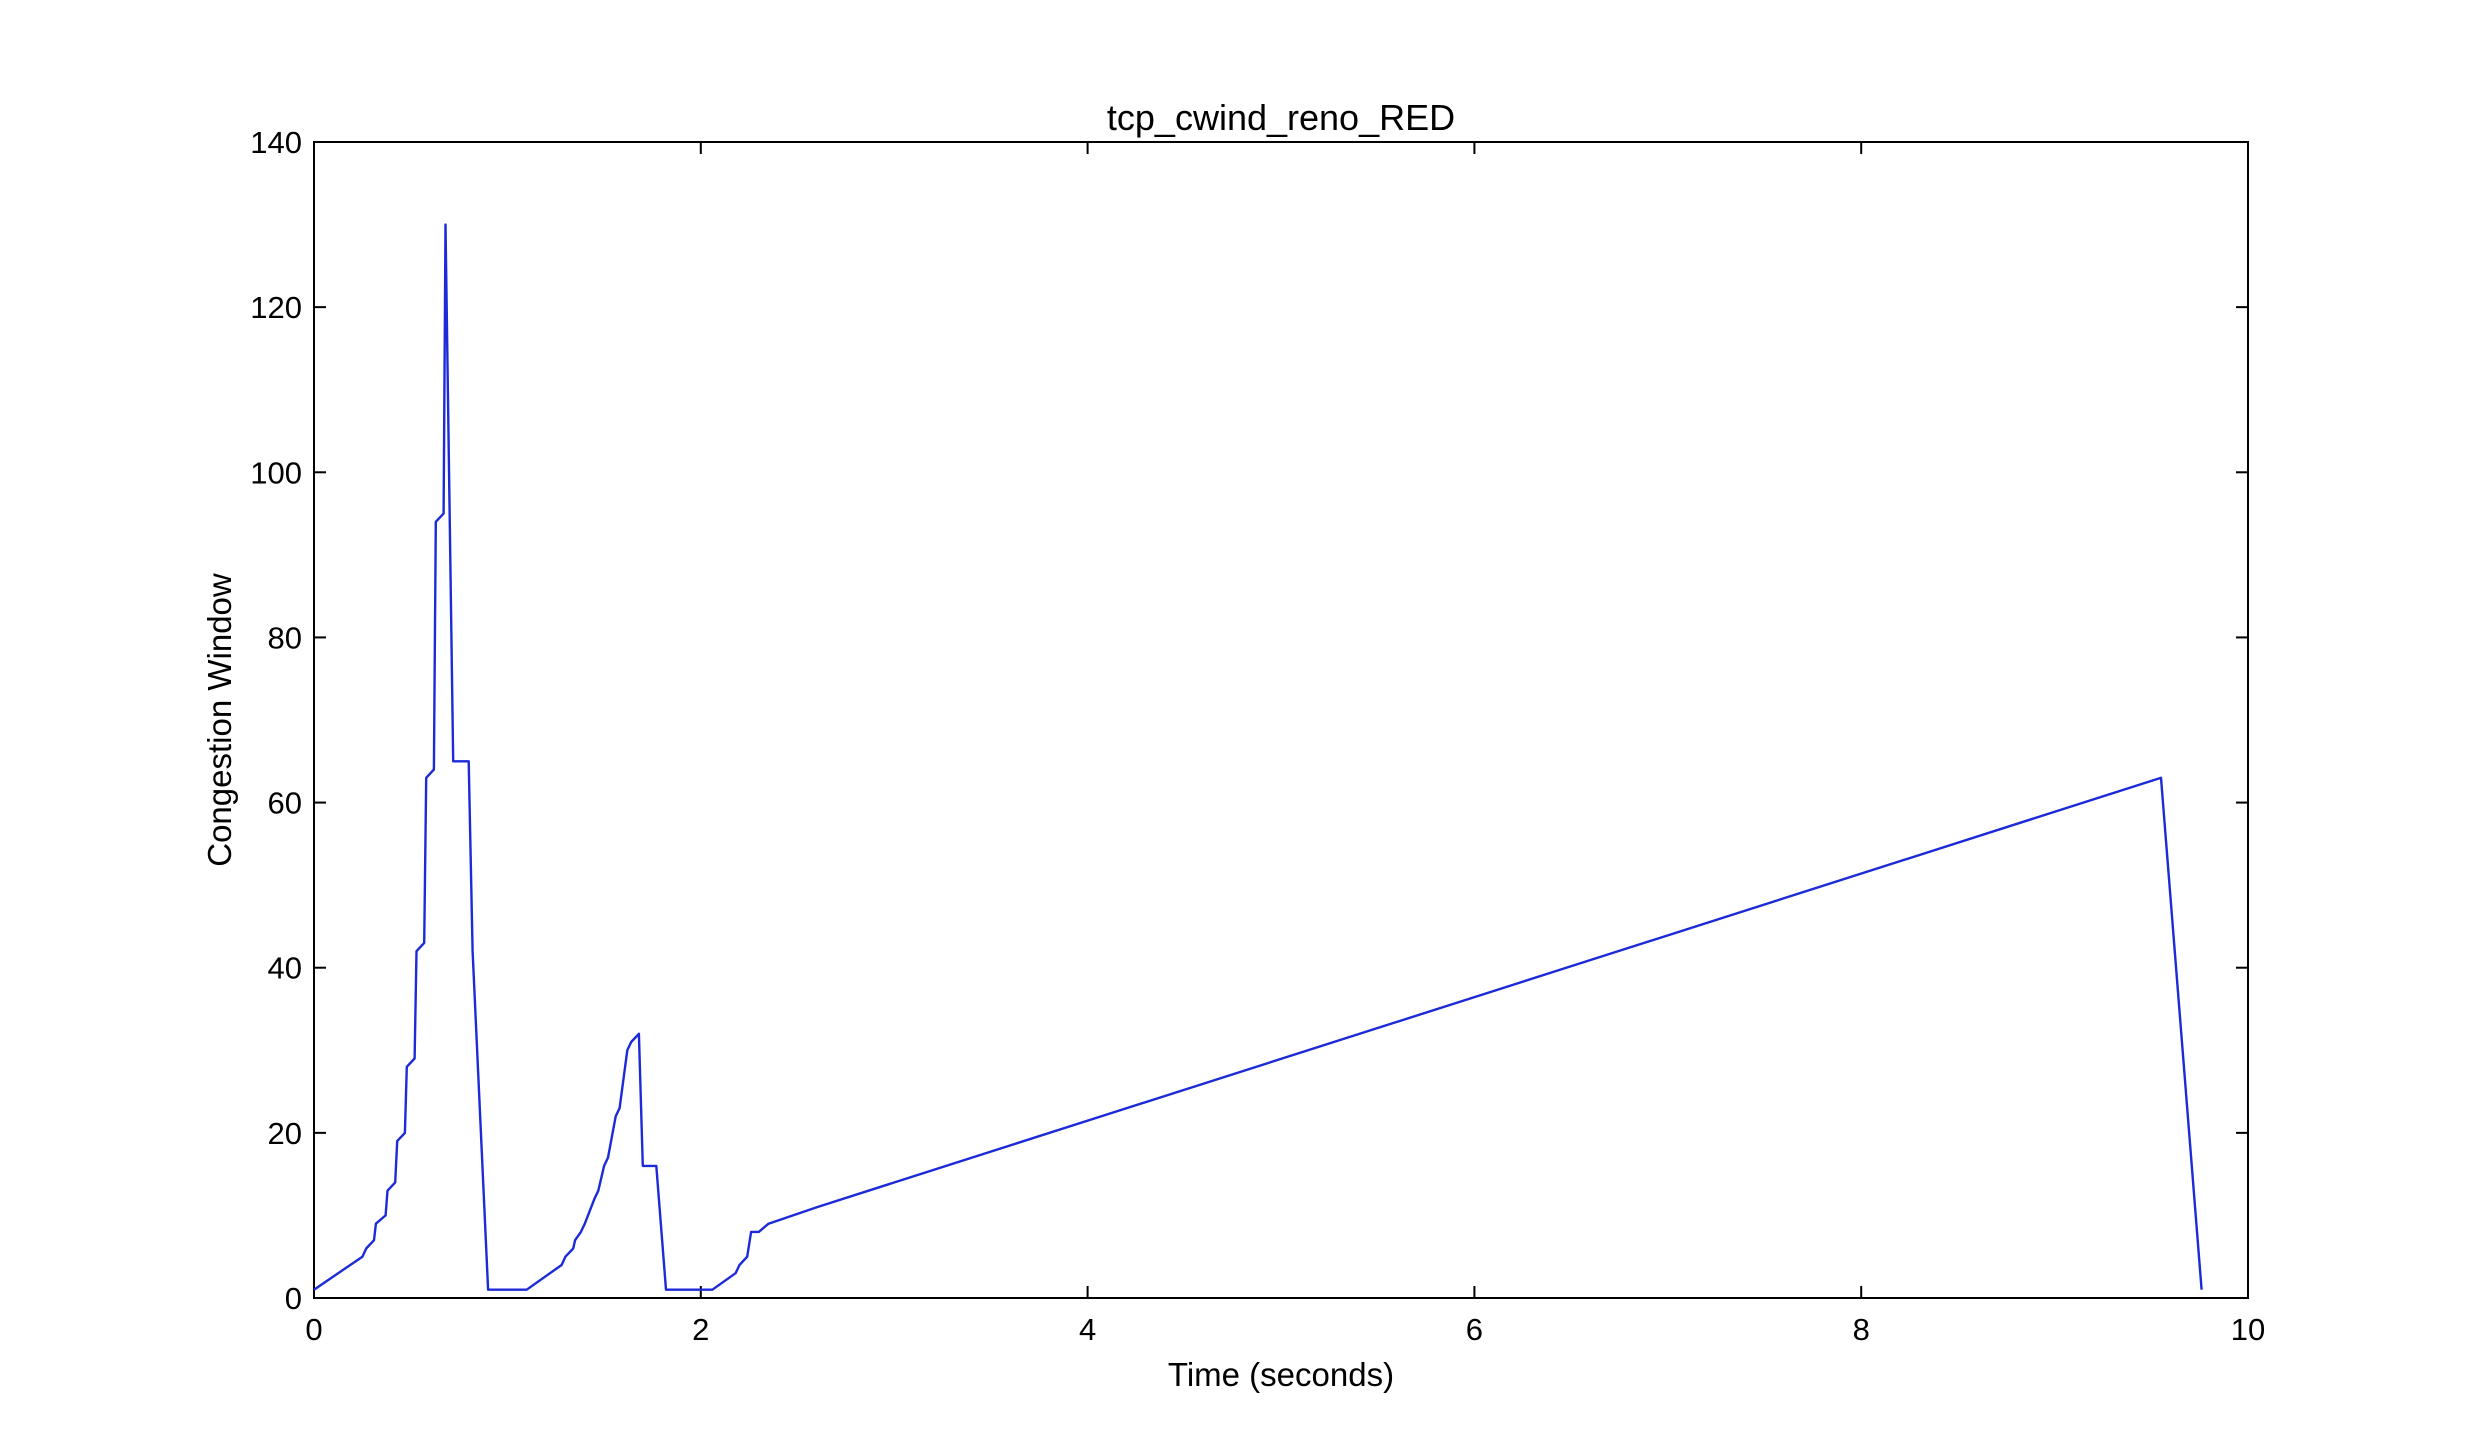 This screenshot has width=2485, height=1438. I want to click on y-tick-label: 120, so click(276, 307).